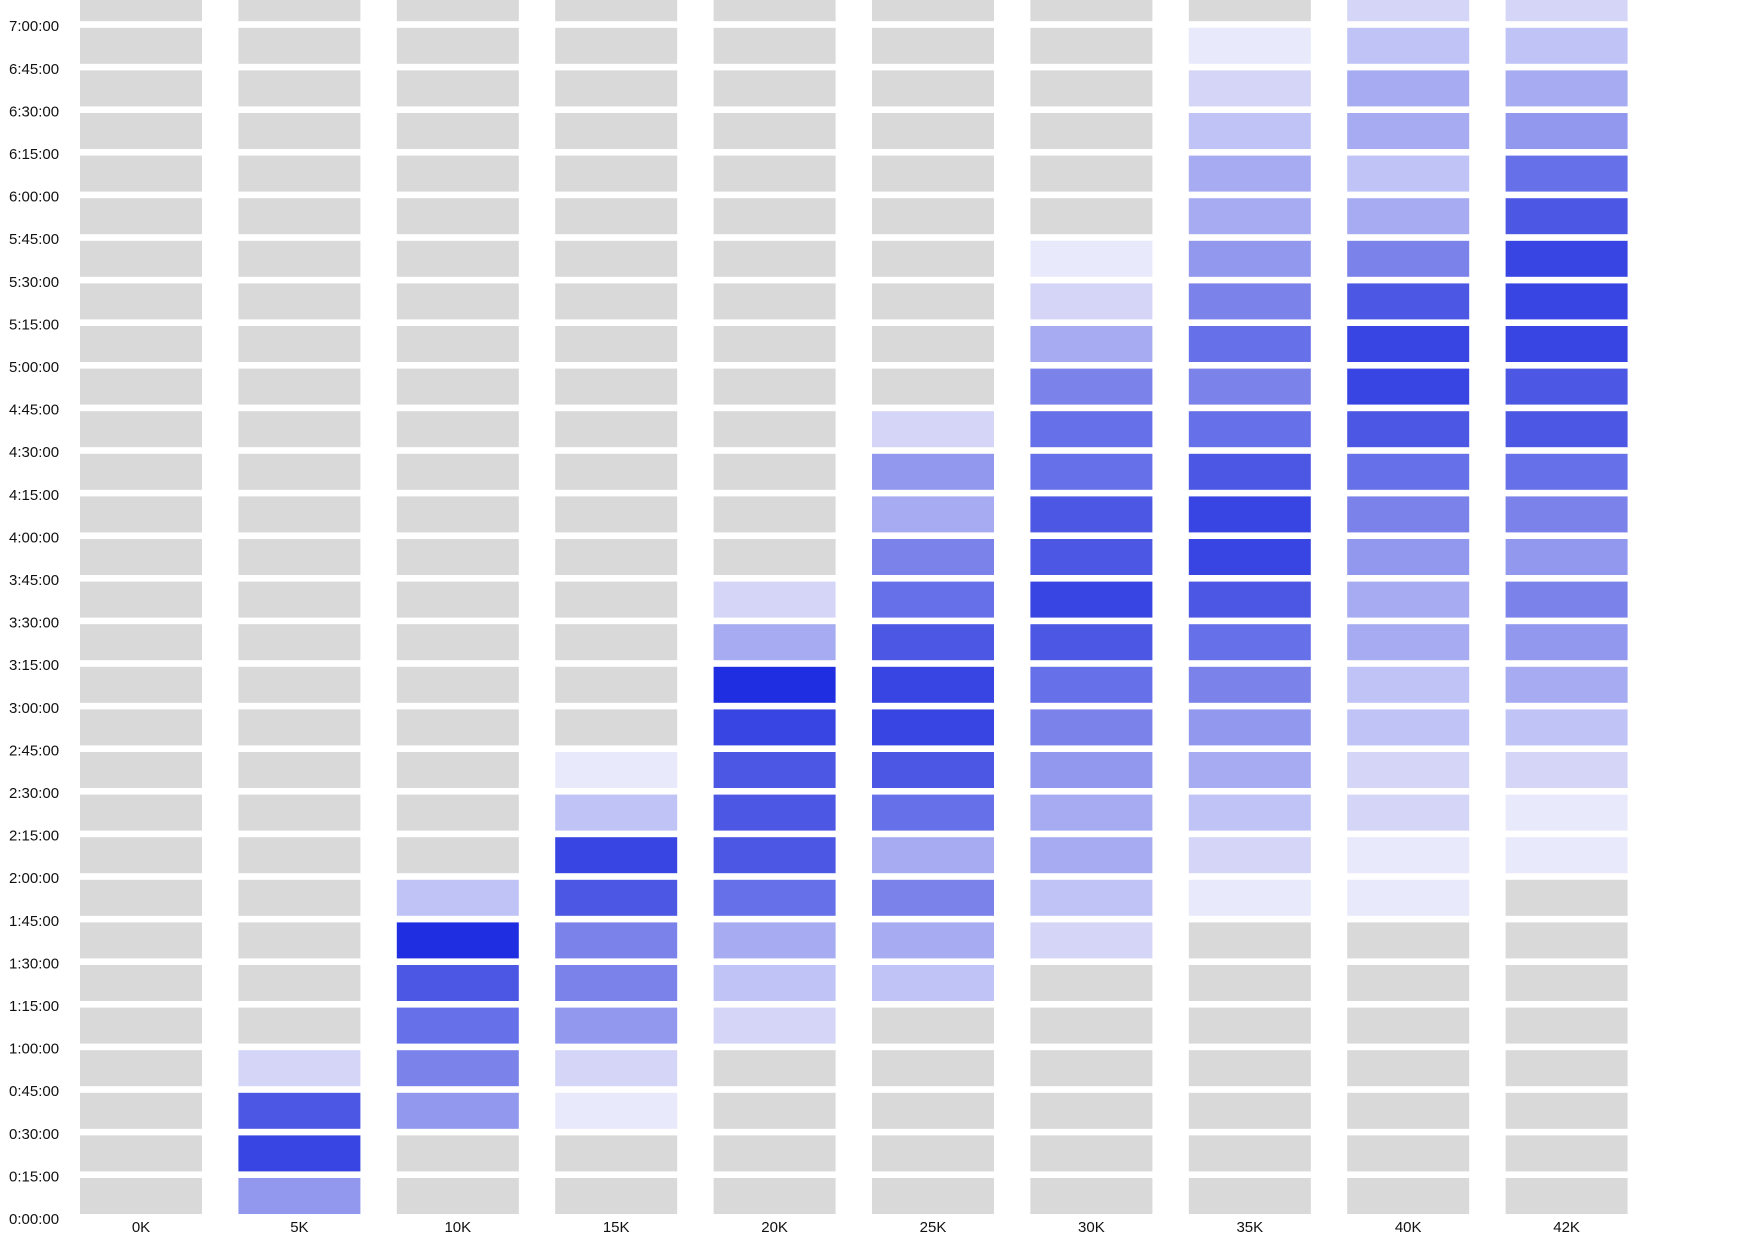 This screenshot has height=1238, width=1741. What do you see at coordinates (34, 836) in the screenshot?
I see `y-tick-label: 2:15:00` at bounding box center [34, 836].